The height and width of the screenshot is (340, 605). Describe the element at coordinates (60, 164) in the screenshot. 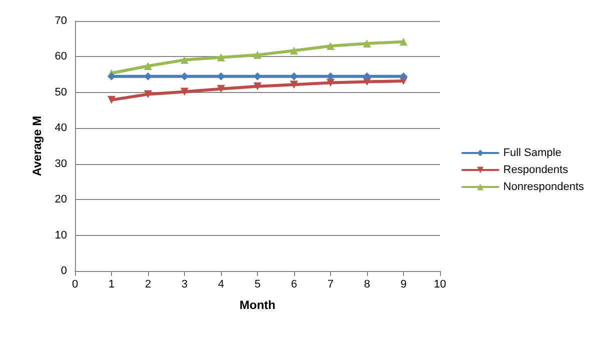

I see `y-tick-label: 30` at that location.